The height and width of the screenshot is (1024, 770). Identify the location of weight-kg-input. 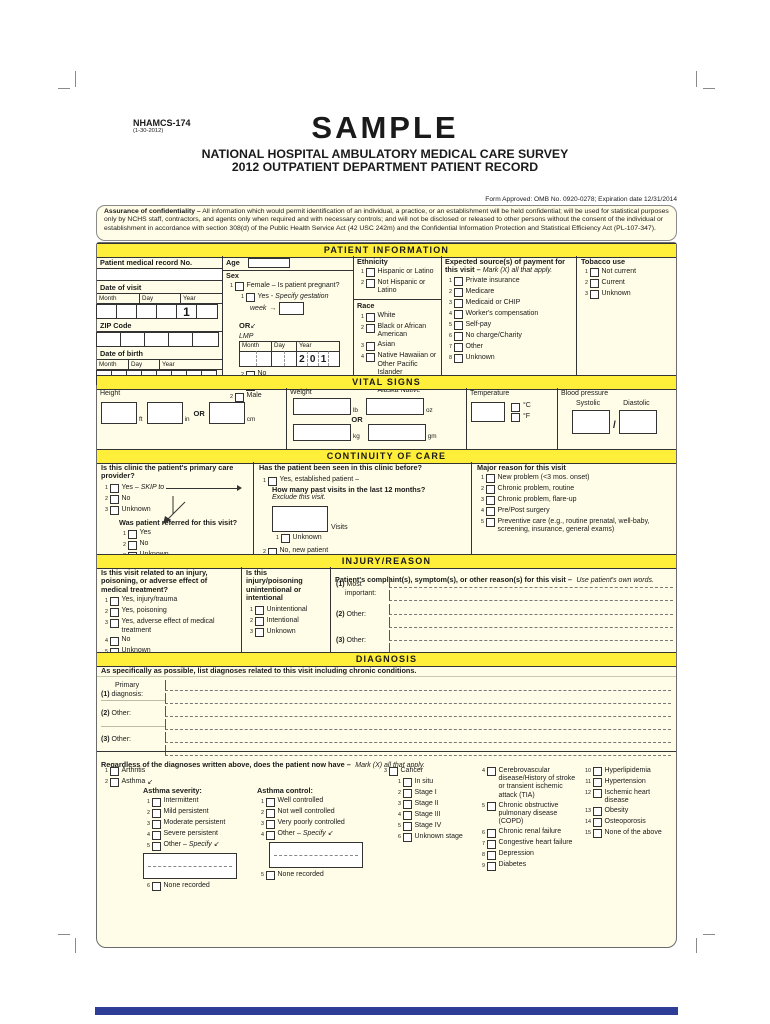
(322, 433).